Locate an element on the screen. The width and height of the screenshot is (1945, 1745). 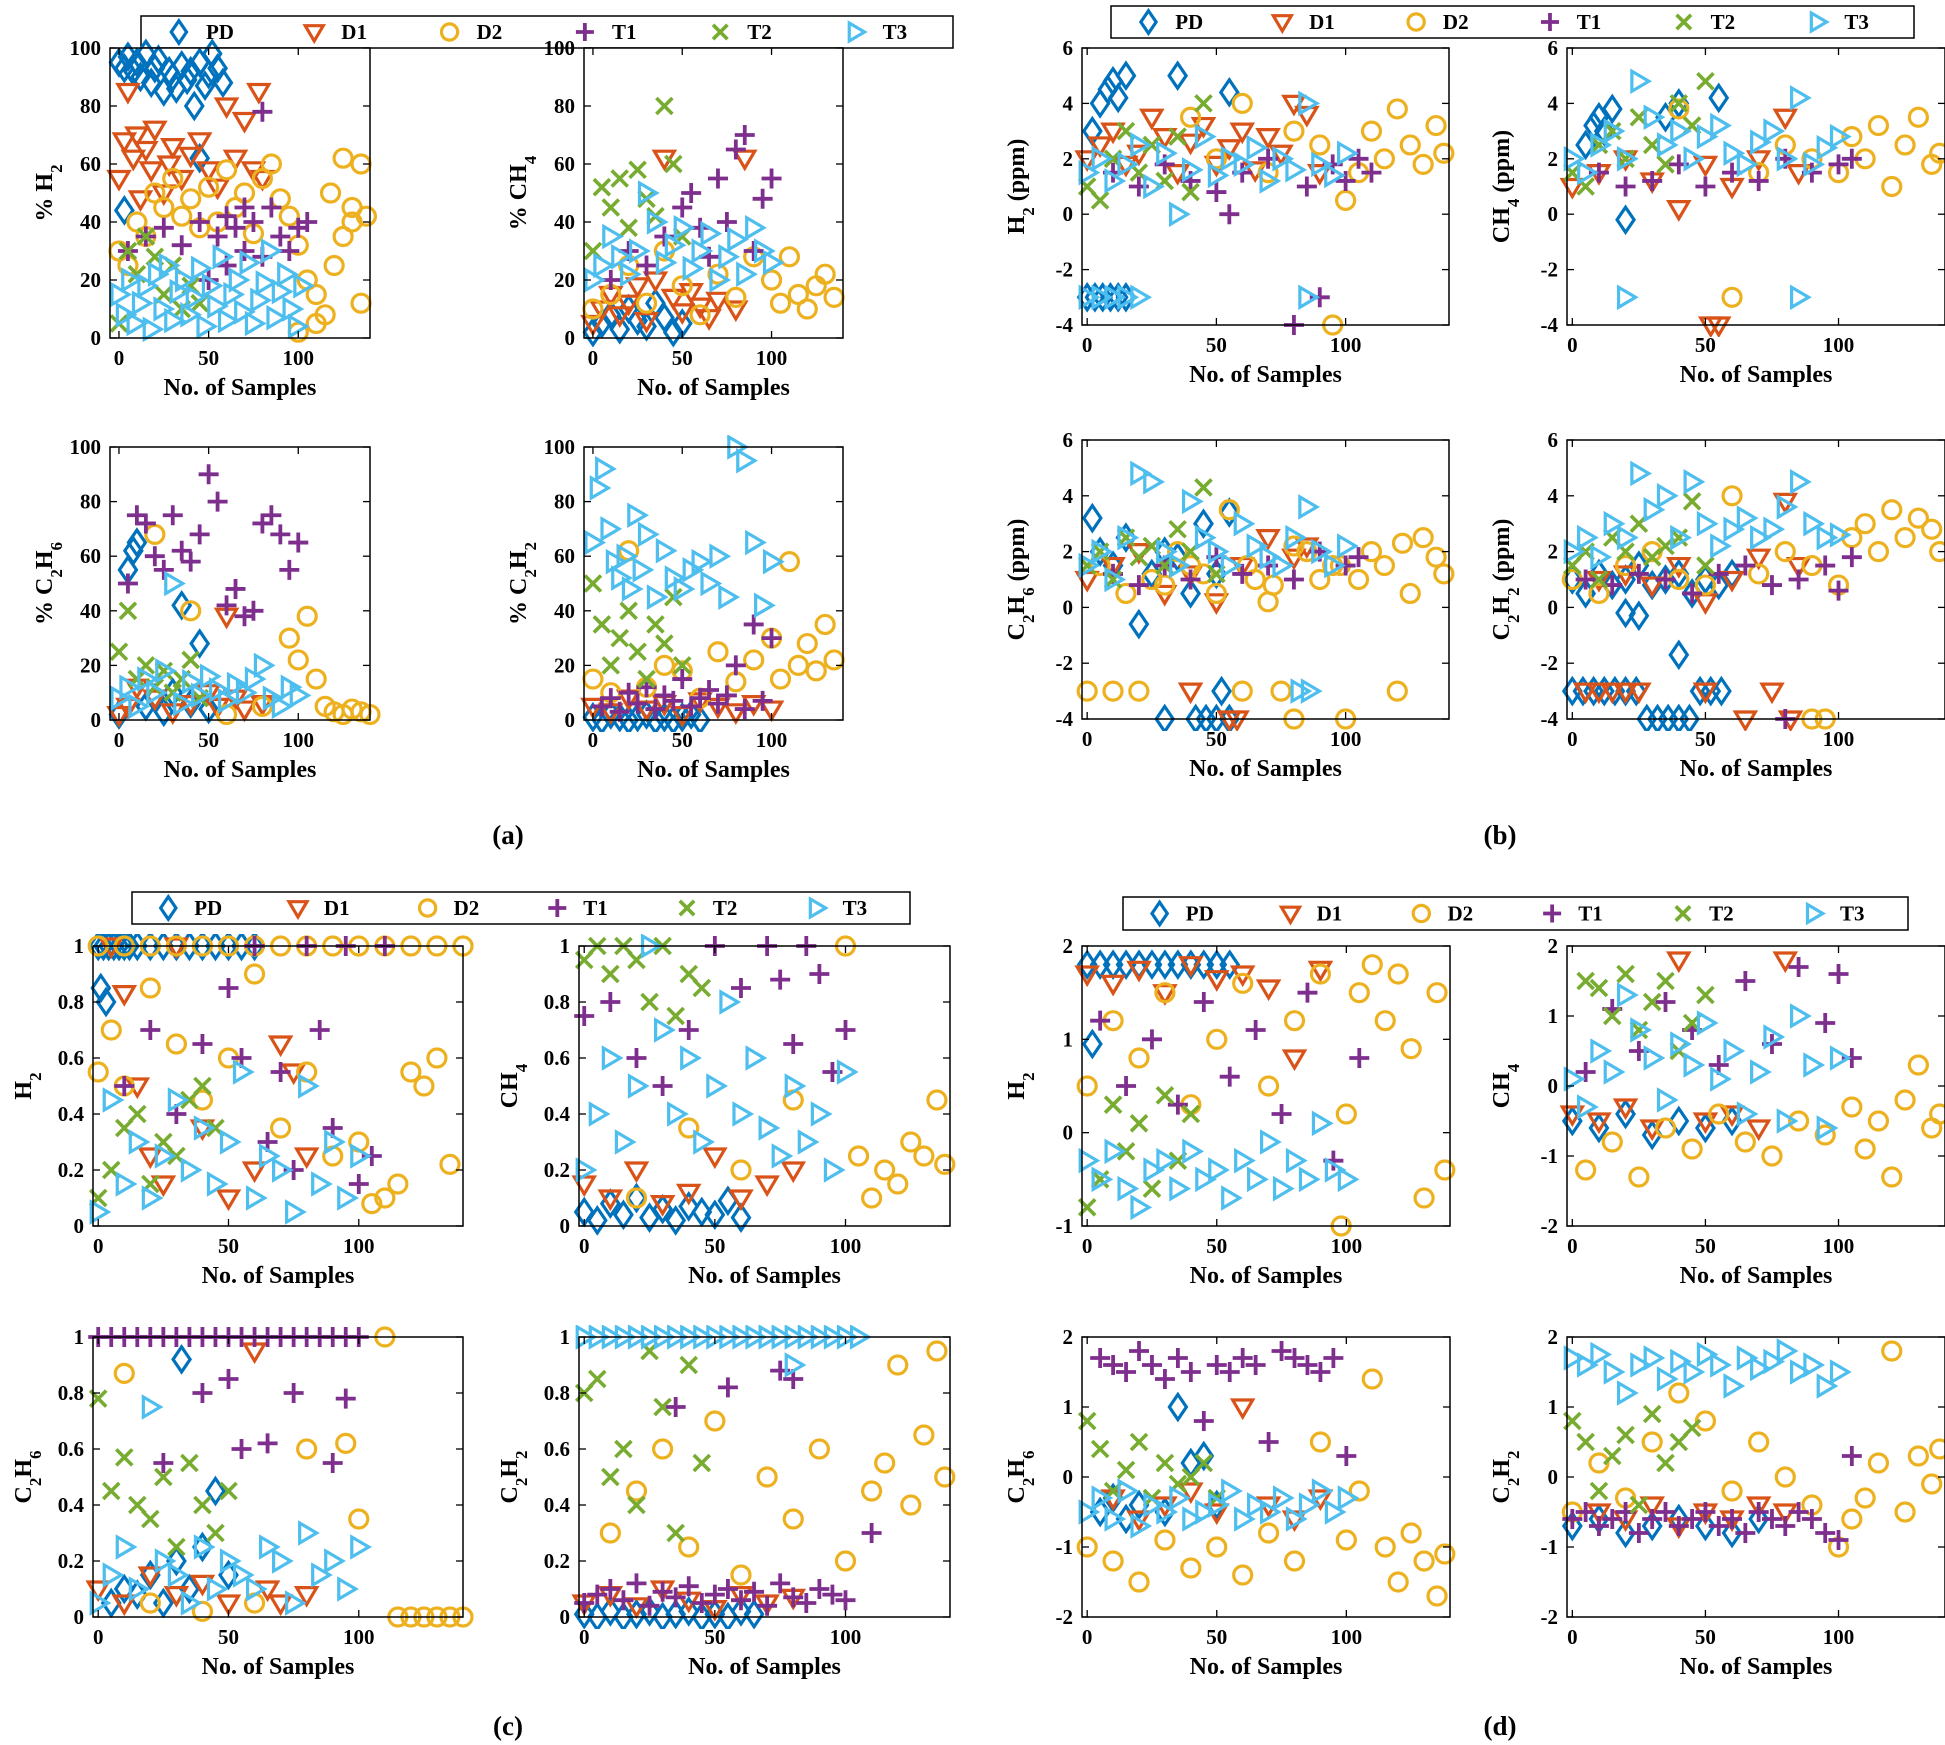
series-d2 is located at coordinates (777, 1463).